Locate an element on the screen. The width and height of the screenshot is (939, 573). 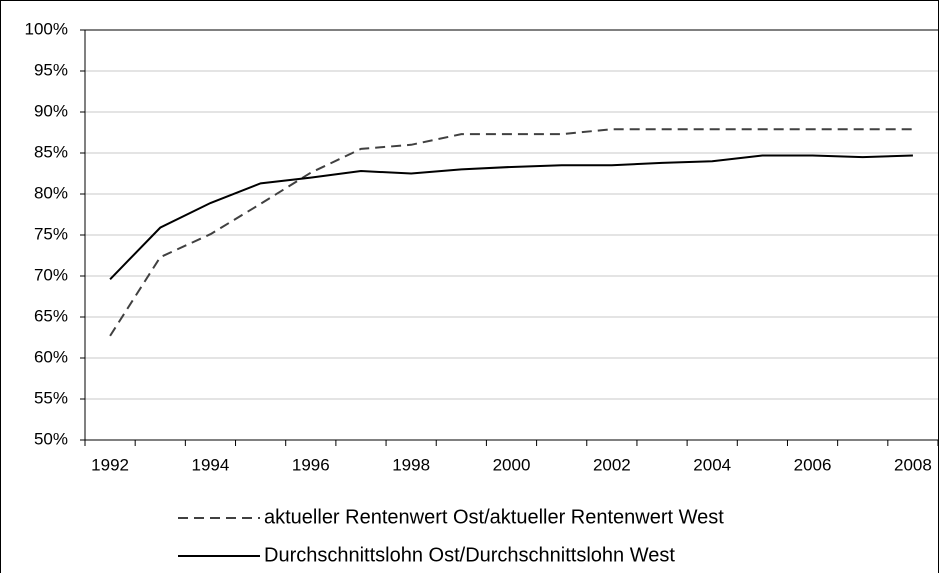
x-tick-label: 2000 is located at coordinates (512, 464).